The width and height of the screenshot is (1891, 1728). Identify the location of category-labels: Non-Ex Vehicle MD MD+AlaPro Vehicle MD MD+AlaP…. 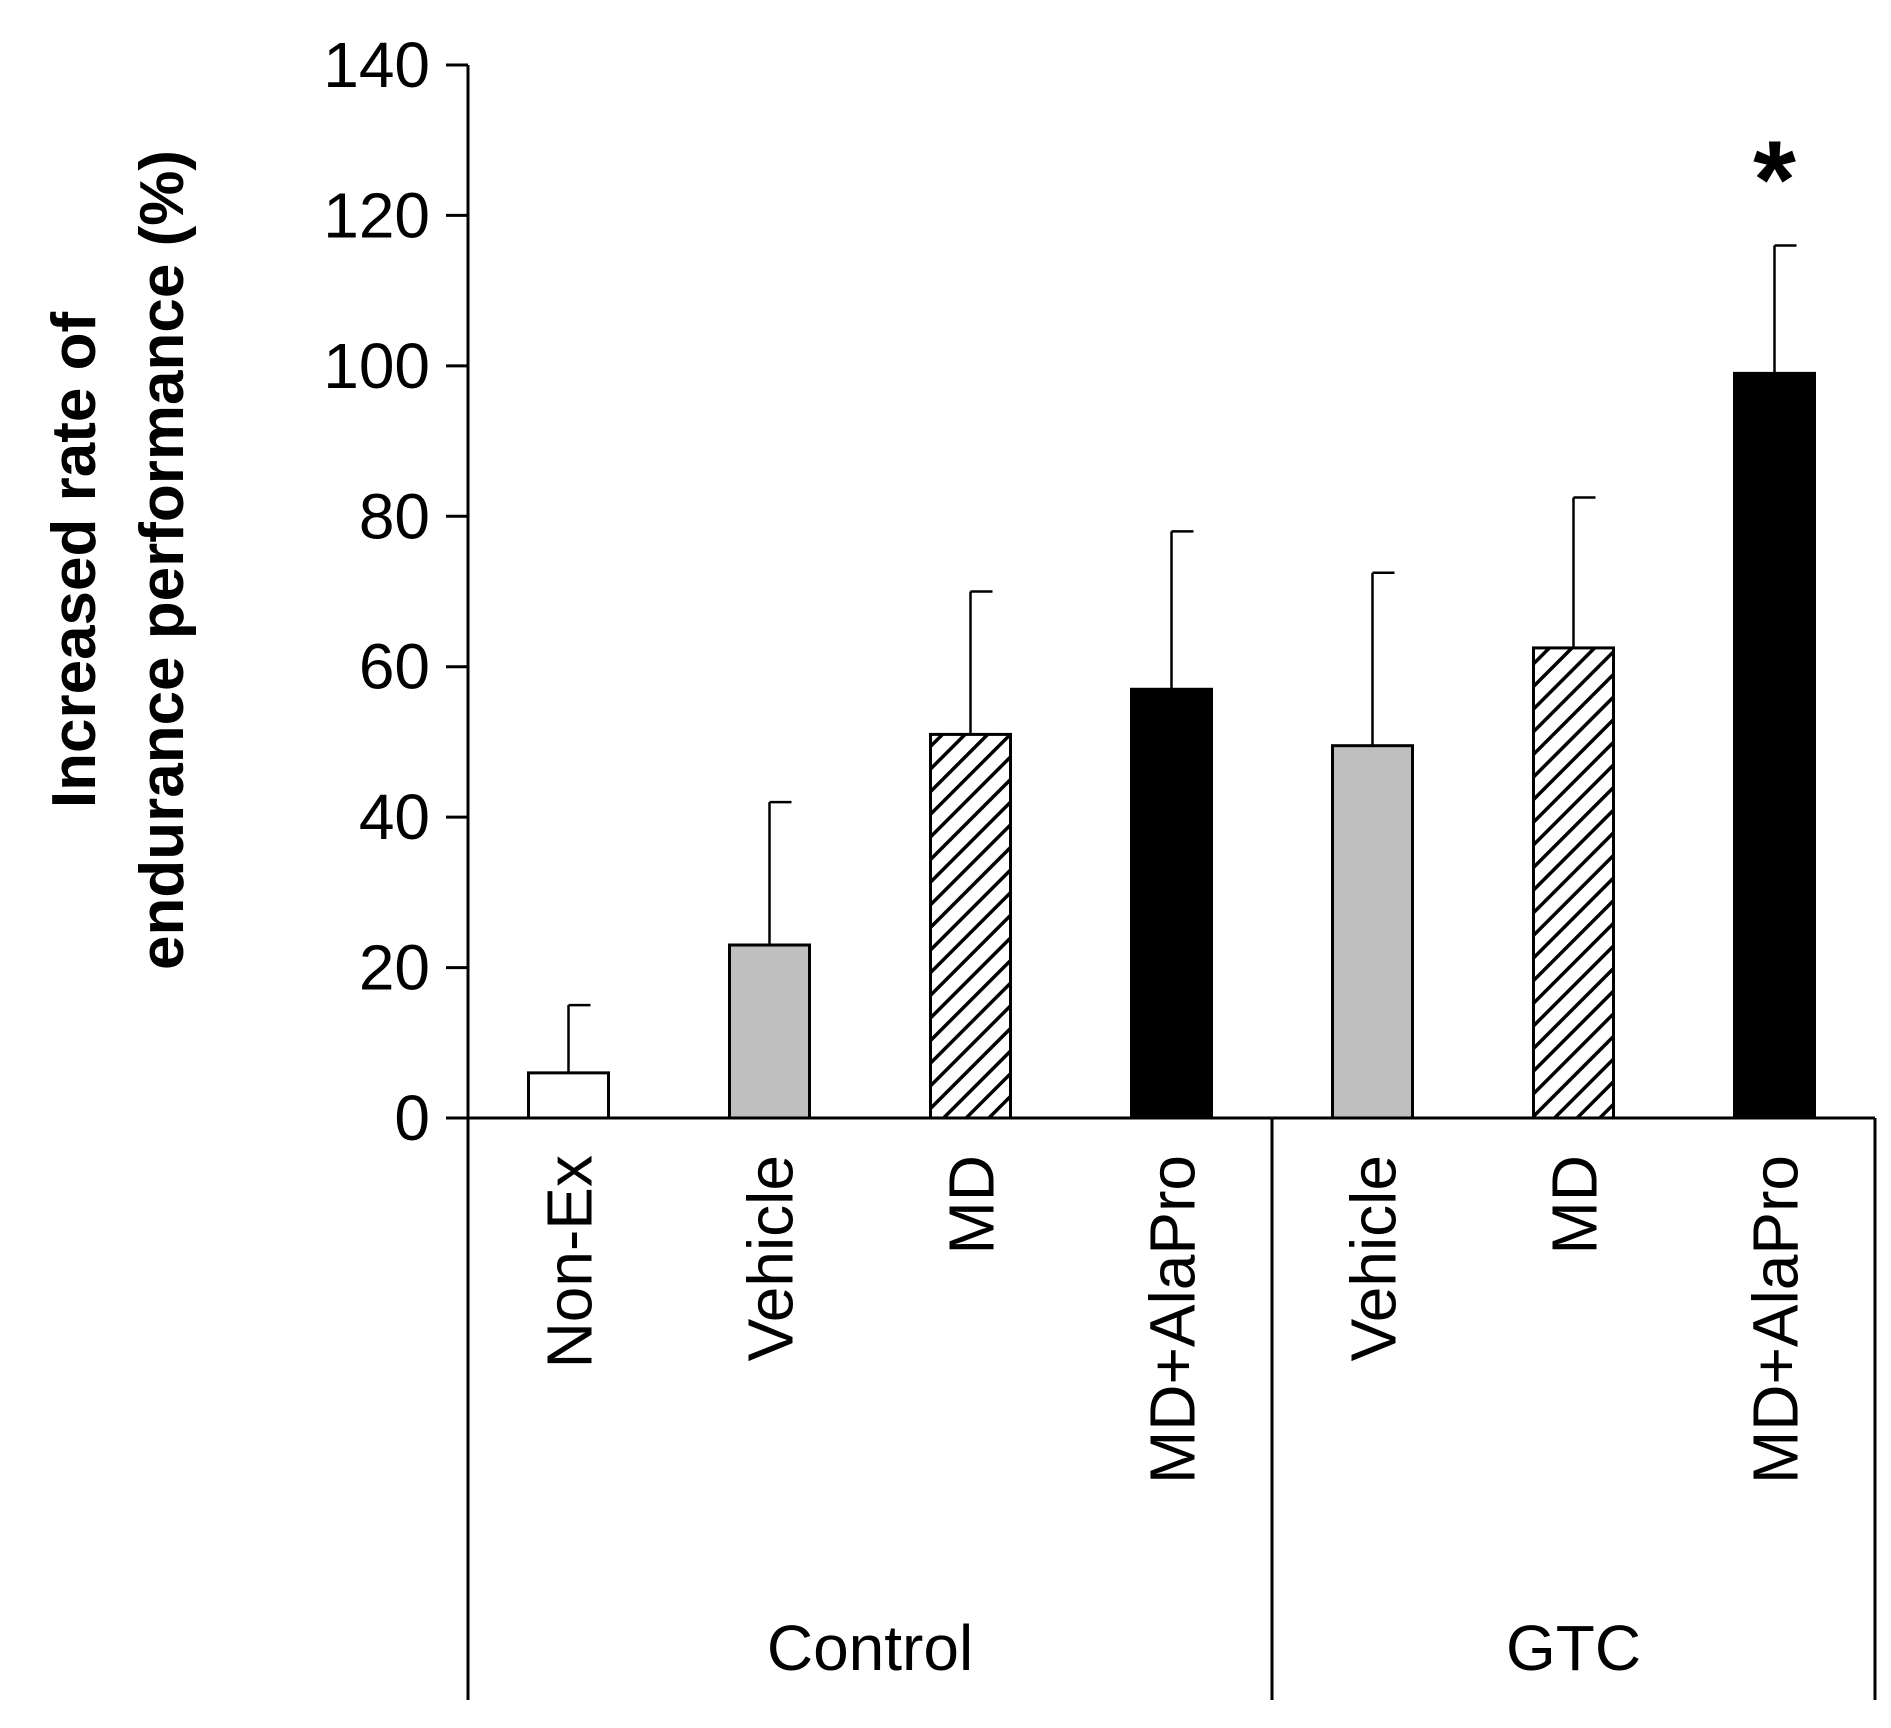
(1173, 1319).